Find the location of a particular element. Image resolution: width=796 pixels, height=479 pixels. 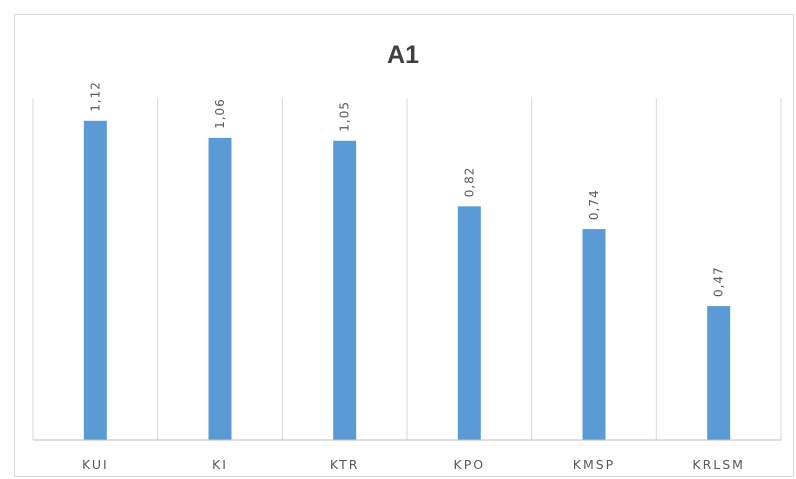

x-tick-label-ktr: KTR is located at coordinates (345, 464).